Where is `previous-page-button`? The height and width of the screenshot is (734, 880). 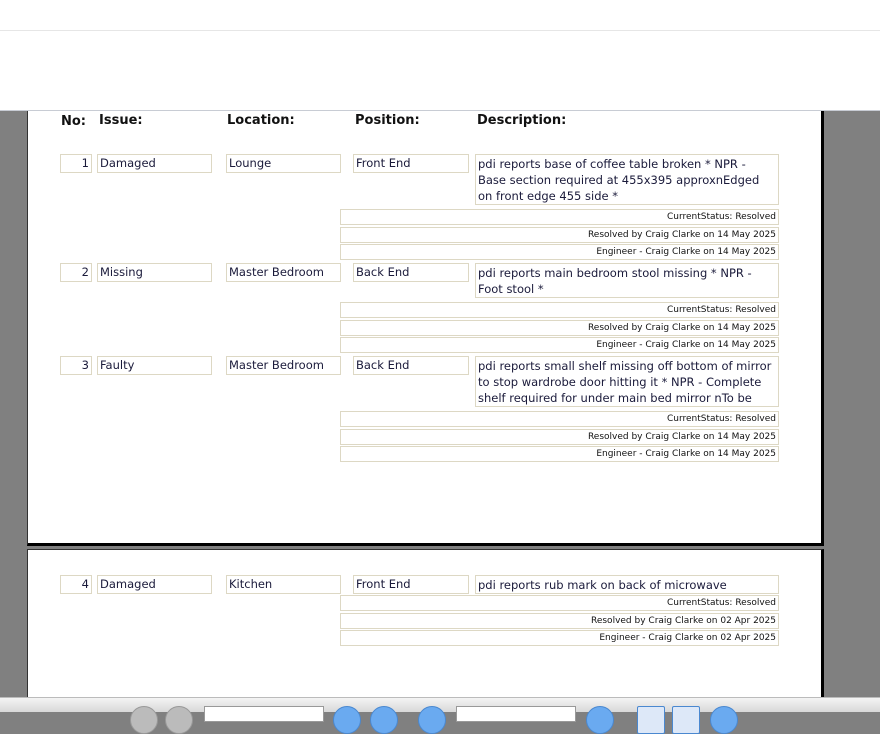
previous-page-button is located at coordinates (179, 720).